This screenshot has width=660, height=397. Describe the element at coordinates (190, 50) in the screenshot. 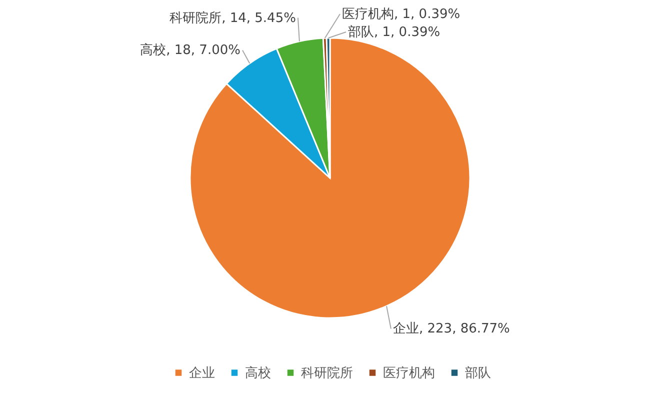

I see `data-label: 高校, 18, 7.00%` at that location.